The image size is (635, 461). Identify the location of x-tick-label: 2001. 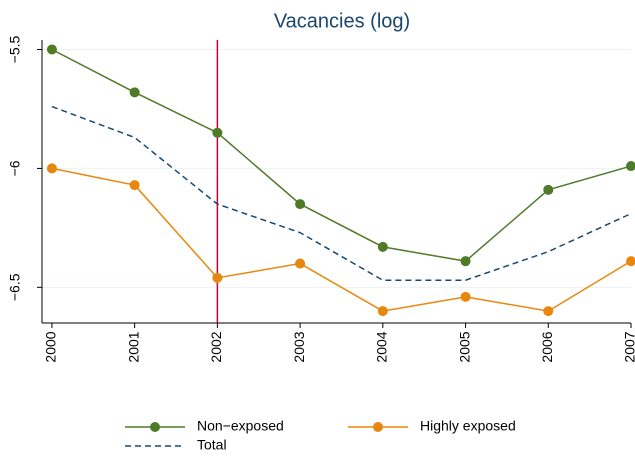
(133, 346).